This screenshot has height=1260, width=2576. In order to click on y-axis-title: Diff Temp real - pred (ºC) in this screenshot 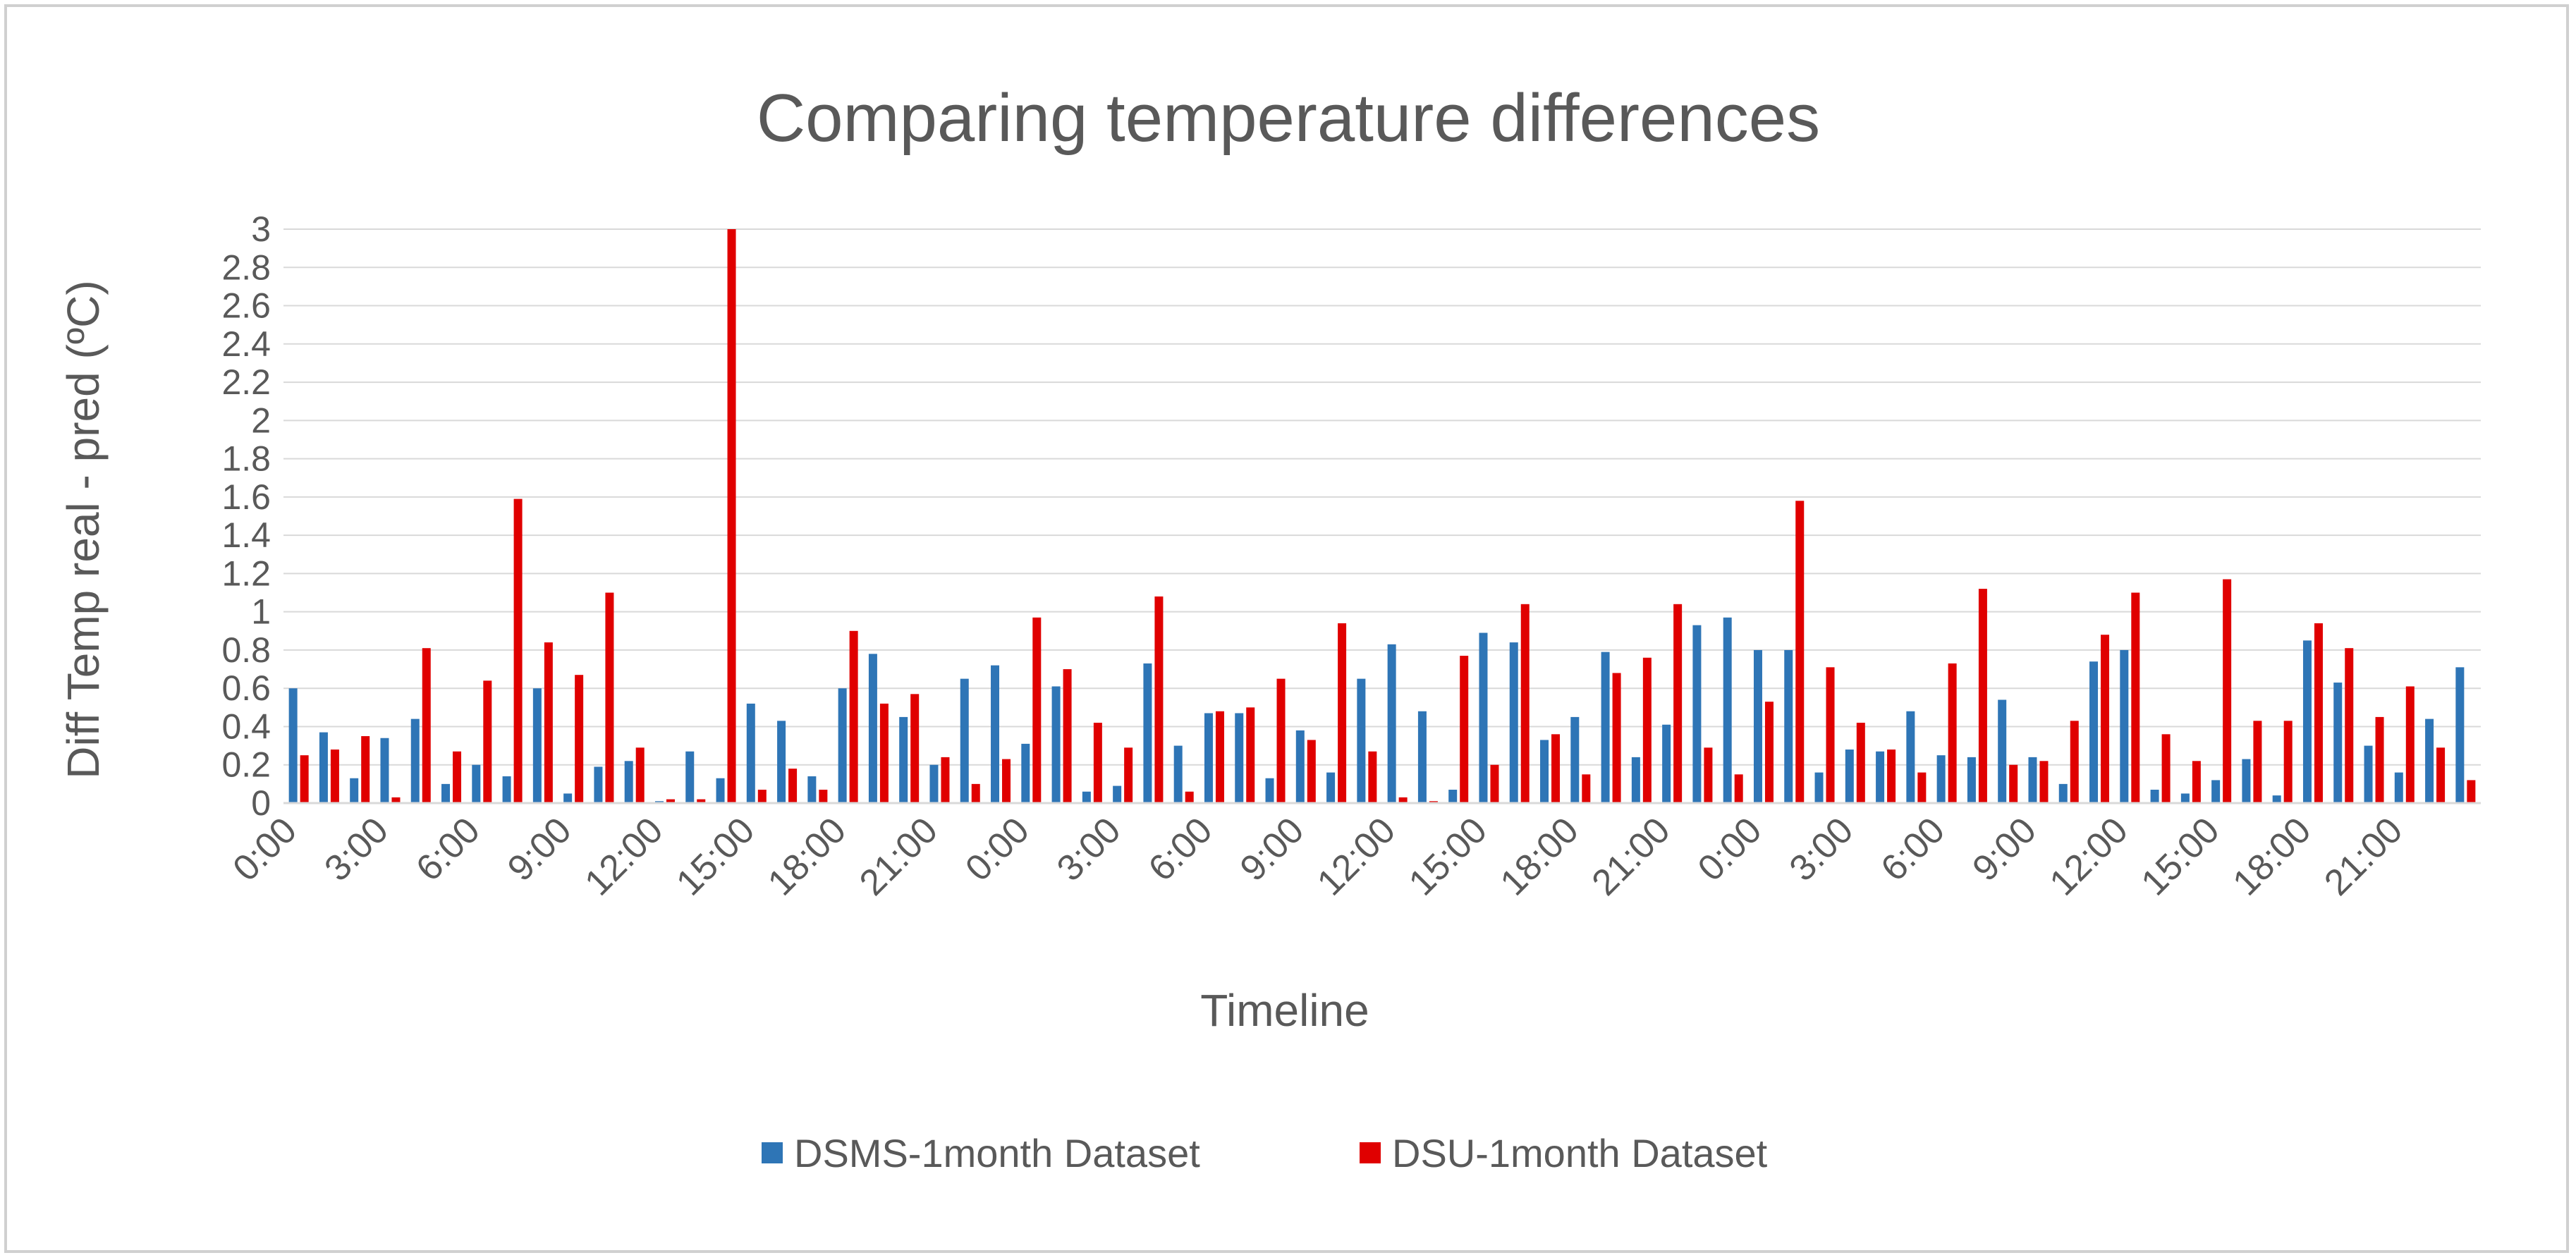, I will do `click(84, 529)`.